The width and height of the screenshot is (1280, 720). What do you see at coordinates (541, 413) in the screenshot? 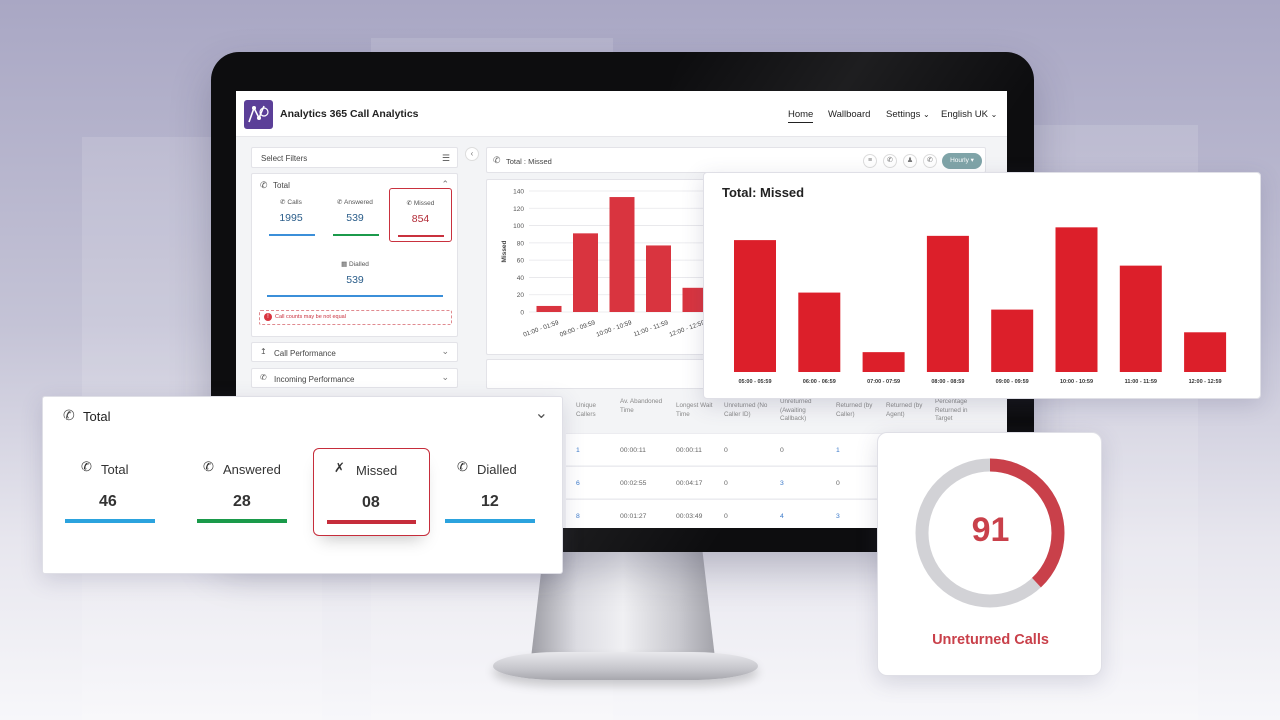
I see `chevron-down-icon: ⌄` at bounding box center [541, 413].